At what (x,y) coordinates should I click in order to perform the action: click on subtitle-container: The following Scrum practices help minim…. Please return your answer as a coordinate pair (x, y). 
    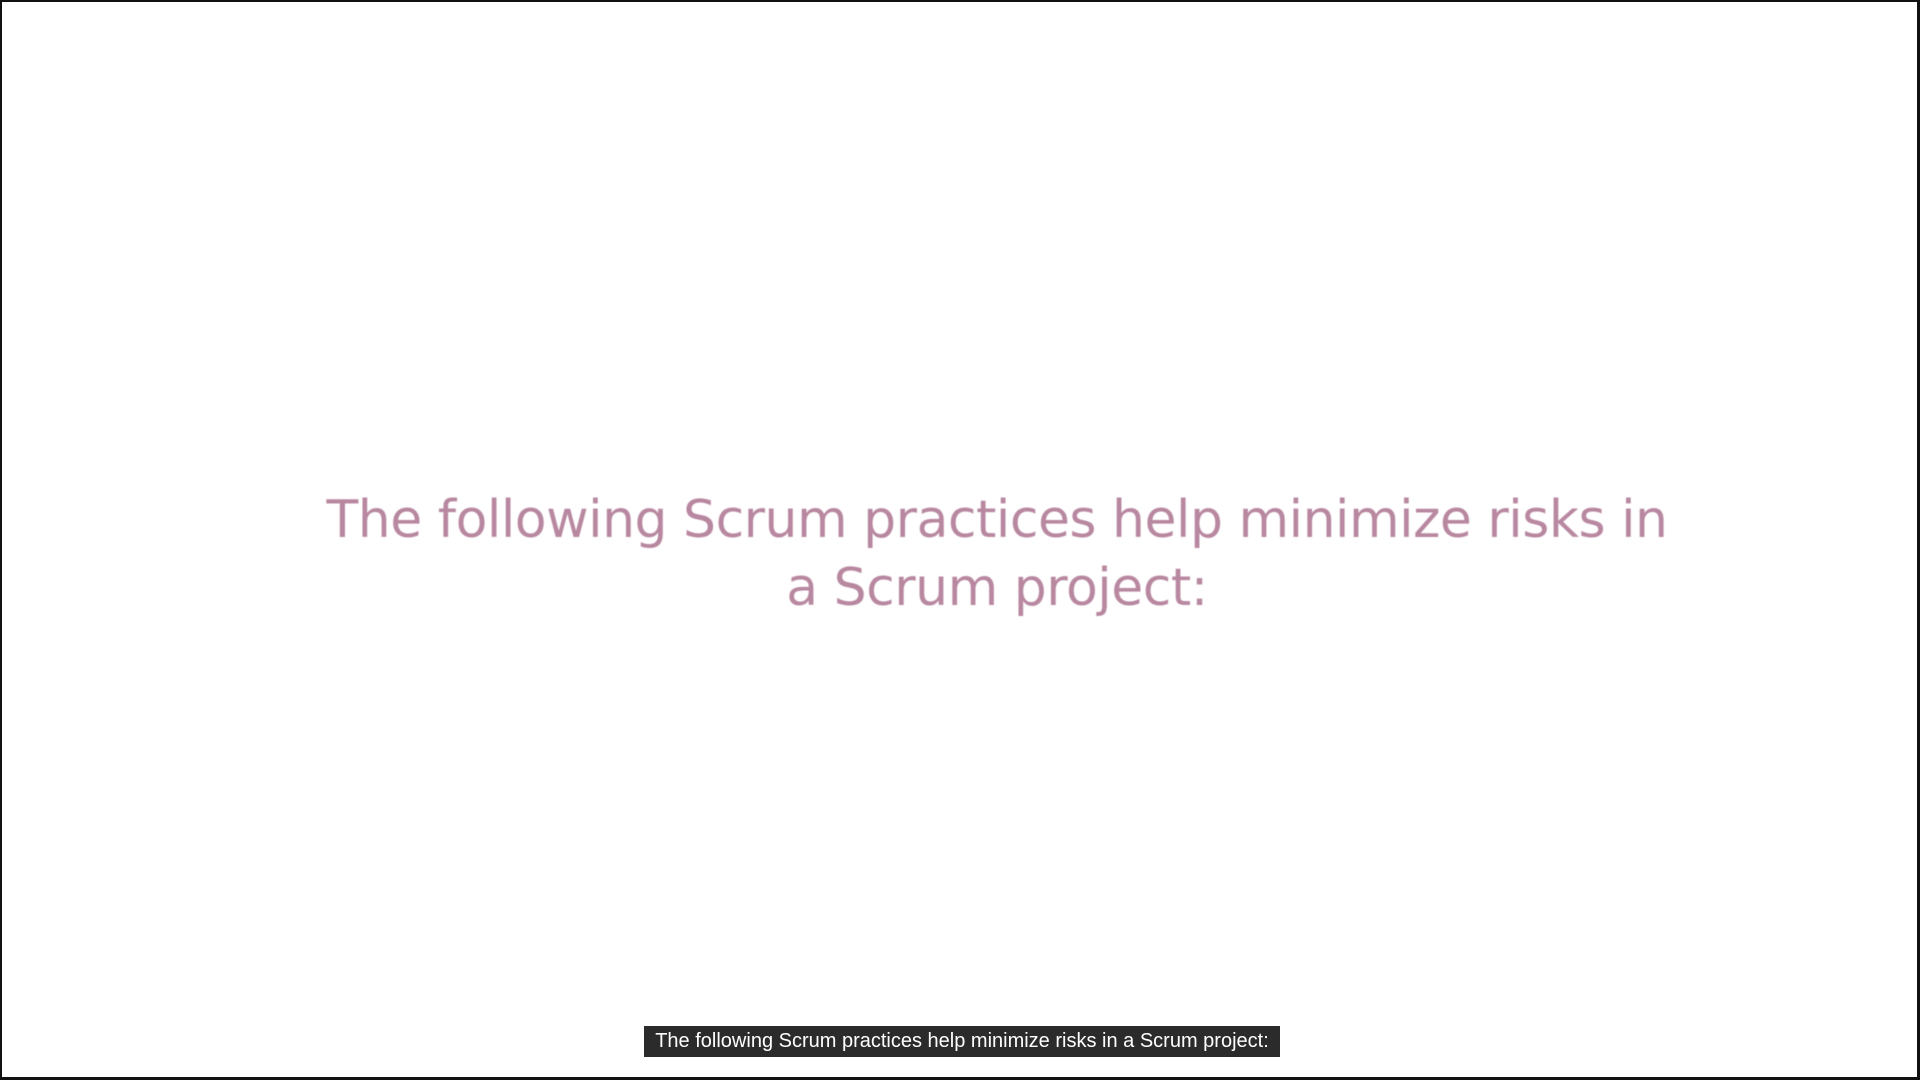
    Looking at the image, I should click on (961, 1041).